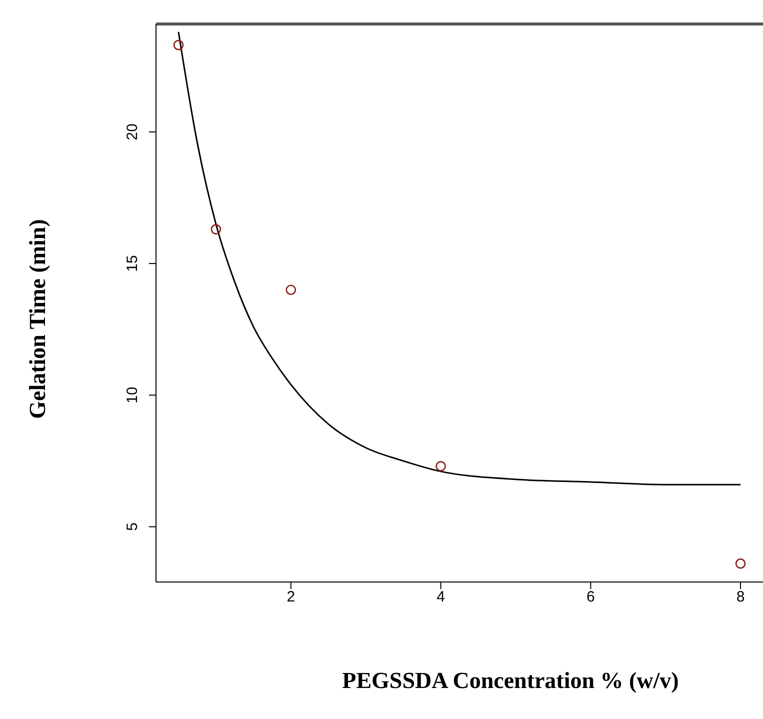 This screenshot has height=719, width=763. Describe the element at coordinates (38, 318) in the screenshot. I see `y-axis-title: Gelation Time (min)` at that location.